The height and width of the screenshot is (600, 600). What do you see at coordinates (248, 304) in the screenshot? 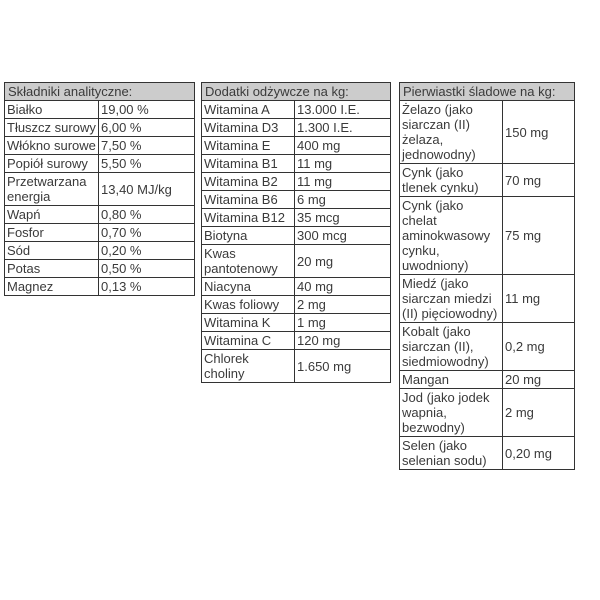
I see `nutrient-name-cell: Kwas foliowy` at bounding box center [248, 304].